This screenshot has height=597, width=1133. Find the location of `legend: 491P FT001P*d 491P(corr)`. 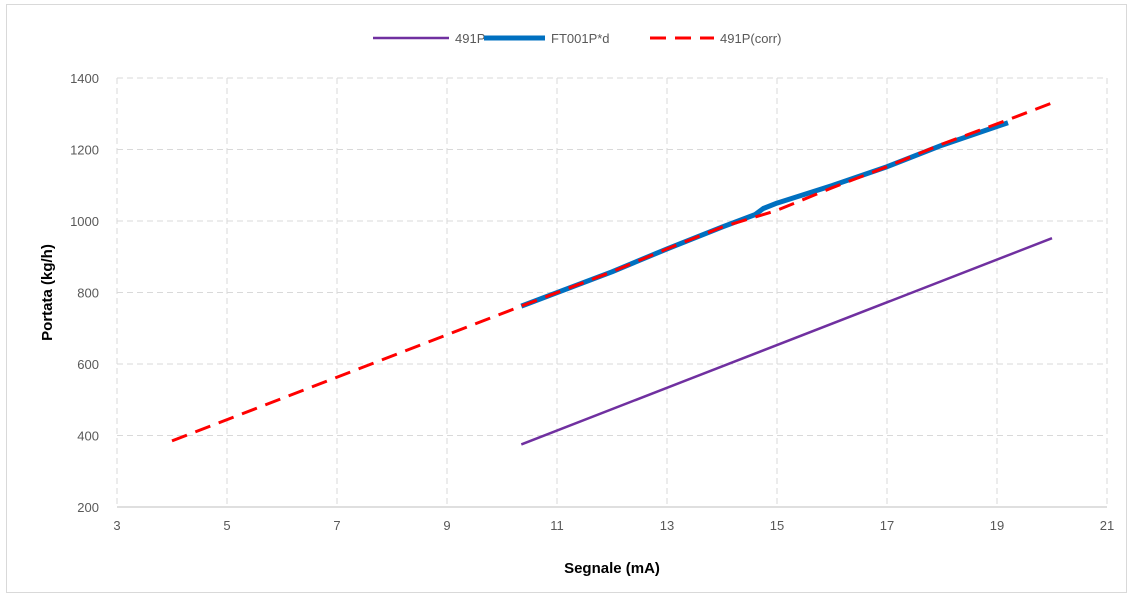

legend: 491P FT001P*d 491P(corr) is located at coordinates (577, 38).